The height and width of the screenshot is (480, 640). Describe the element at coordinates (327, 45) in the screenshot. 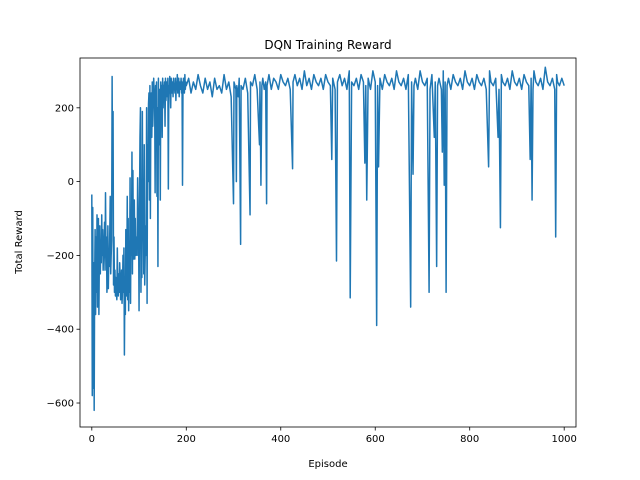

I see `chart-title: DQN Training Reward` at that location.